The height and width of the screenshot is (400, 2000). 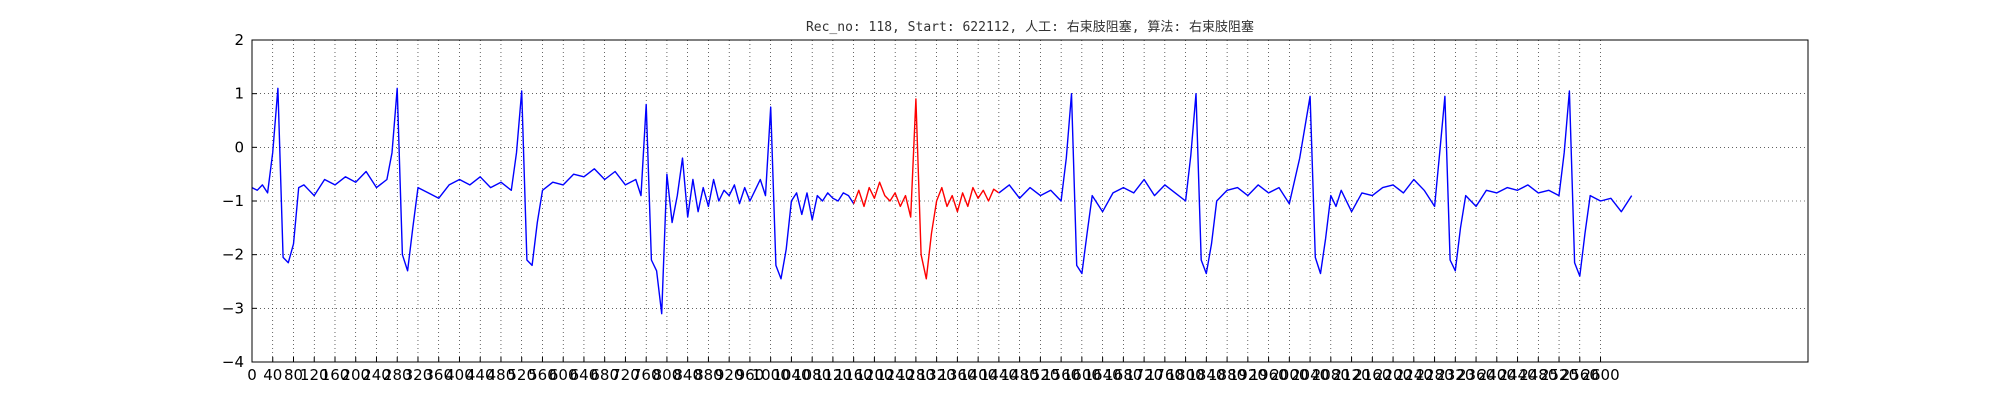 I want to click on x-tick-label: 2160, so click(x=1372, y=375).